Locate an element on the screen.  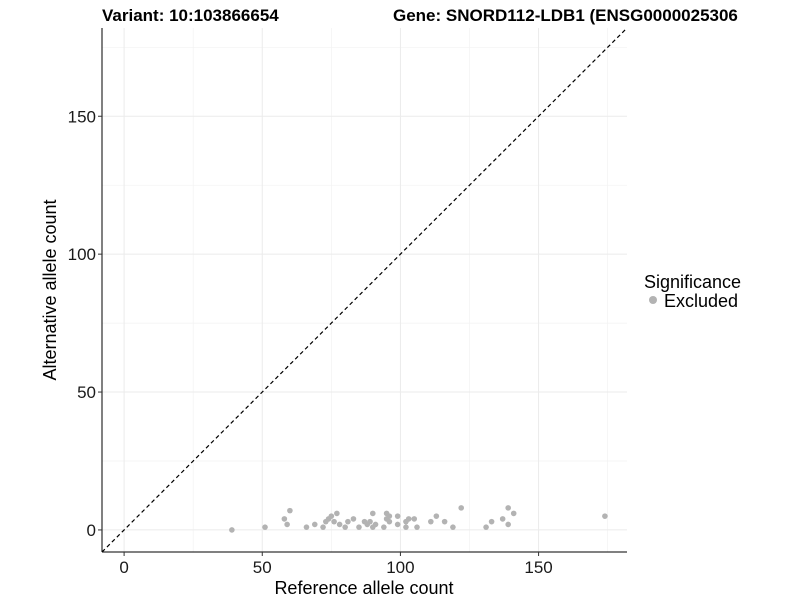
y-tick-label: 0 is located at coordinates (91, 530).